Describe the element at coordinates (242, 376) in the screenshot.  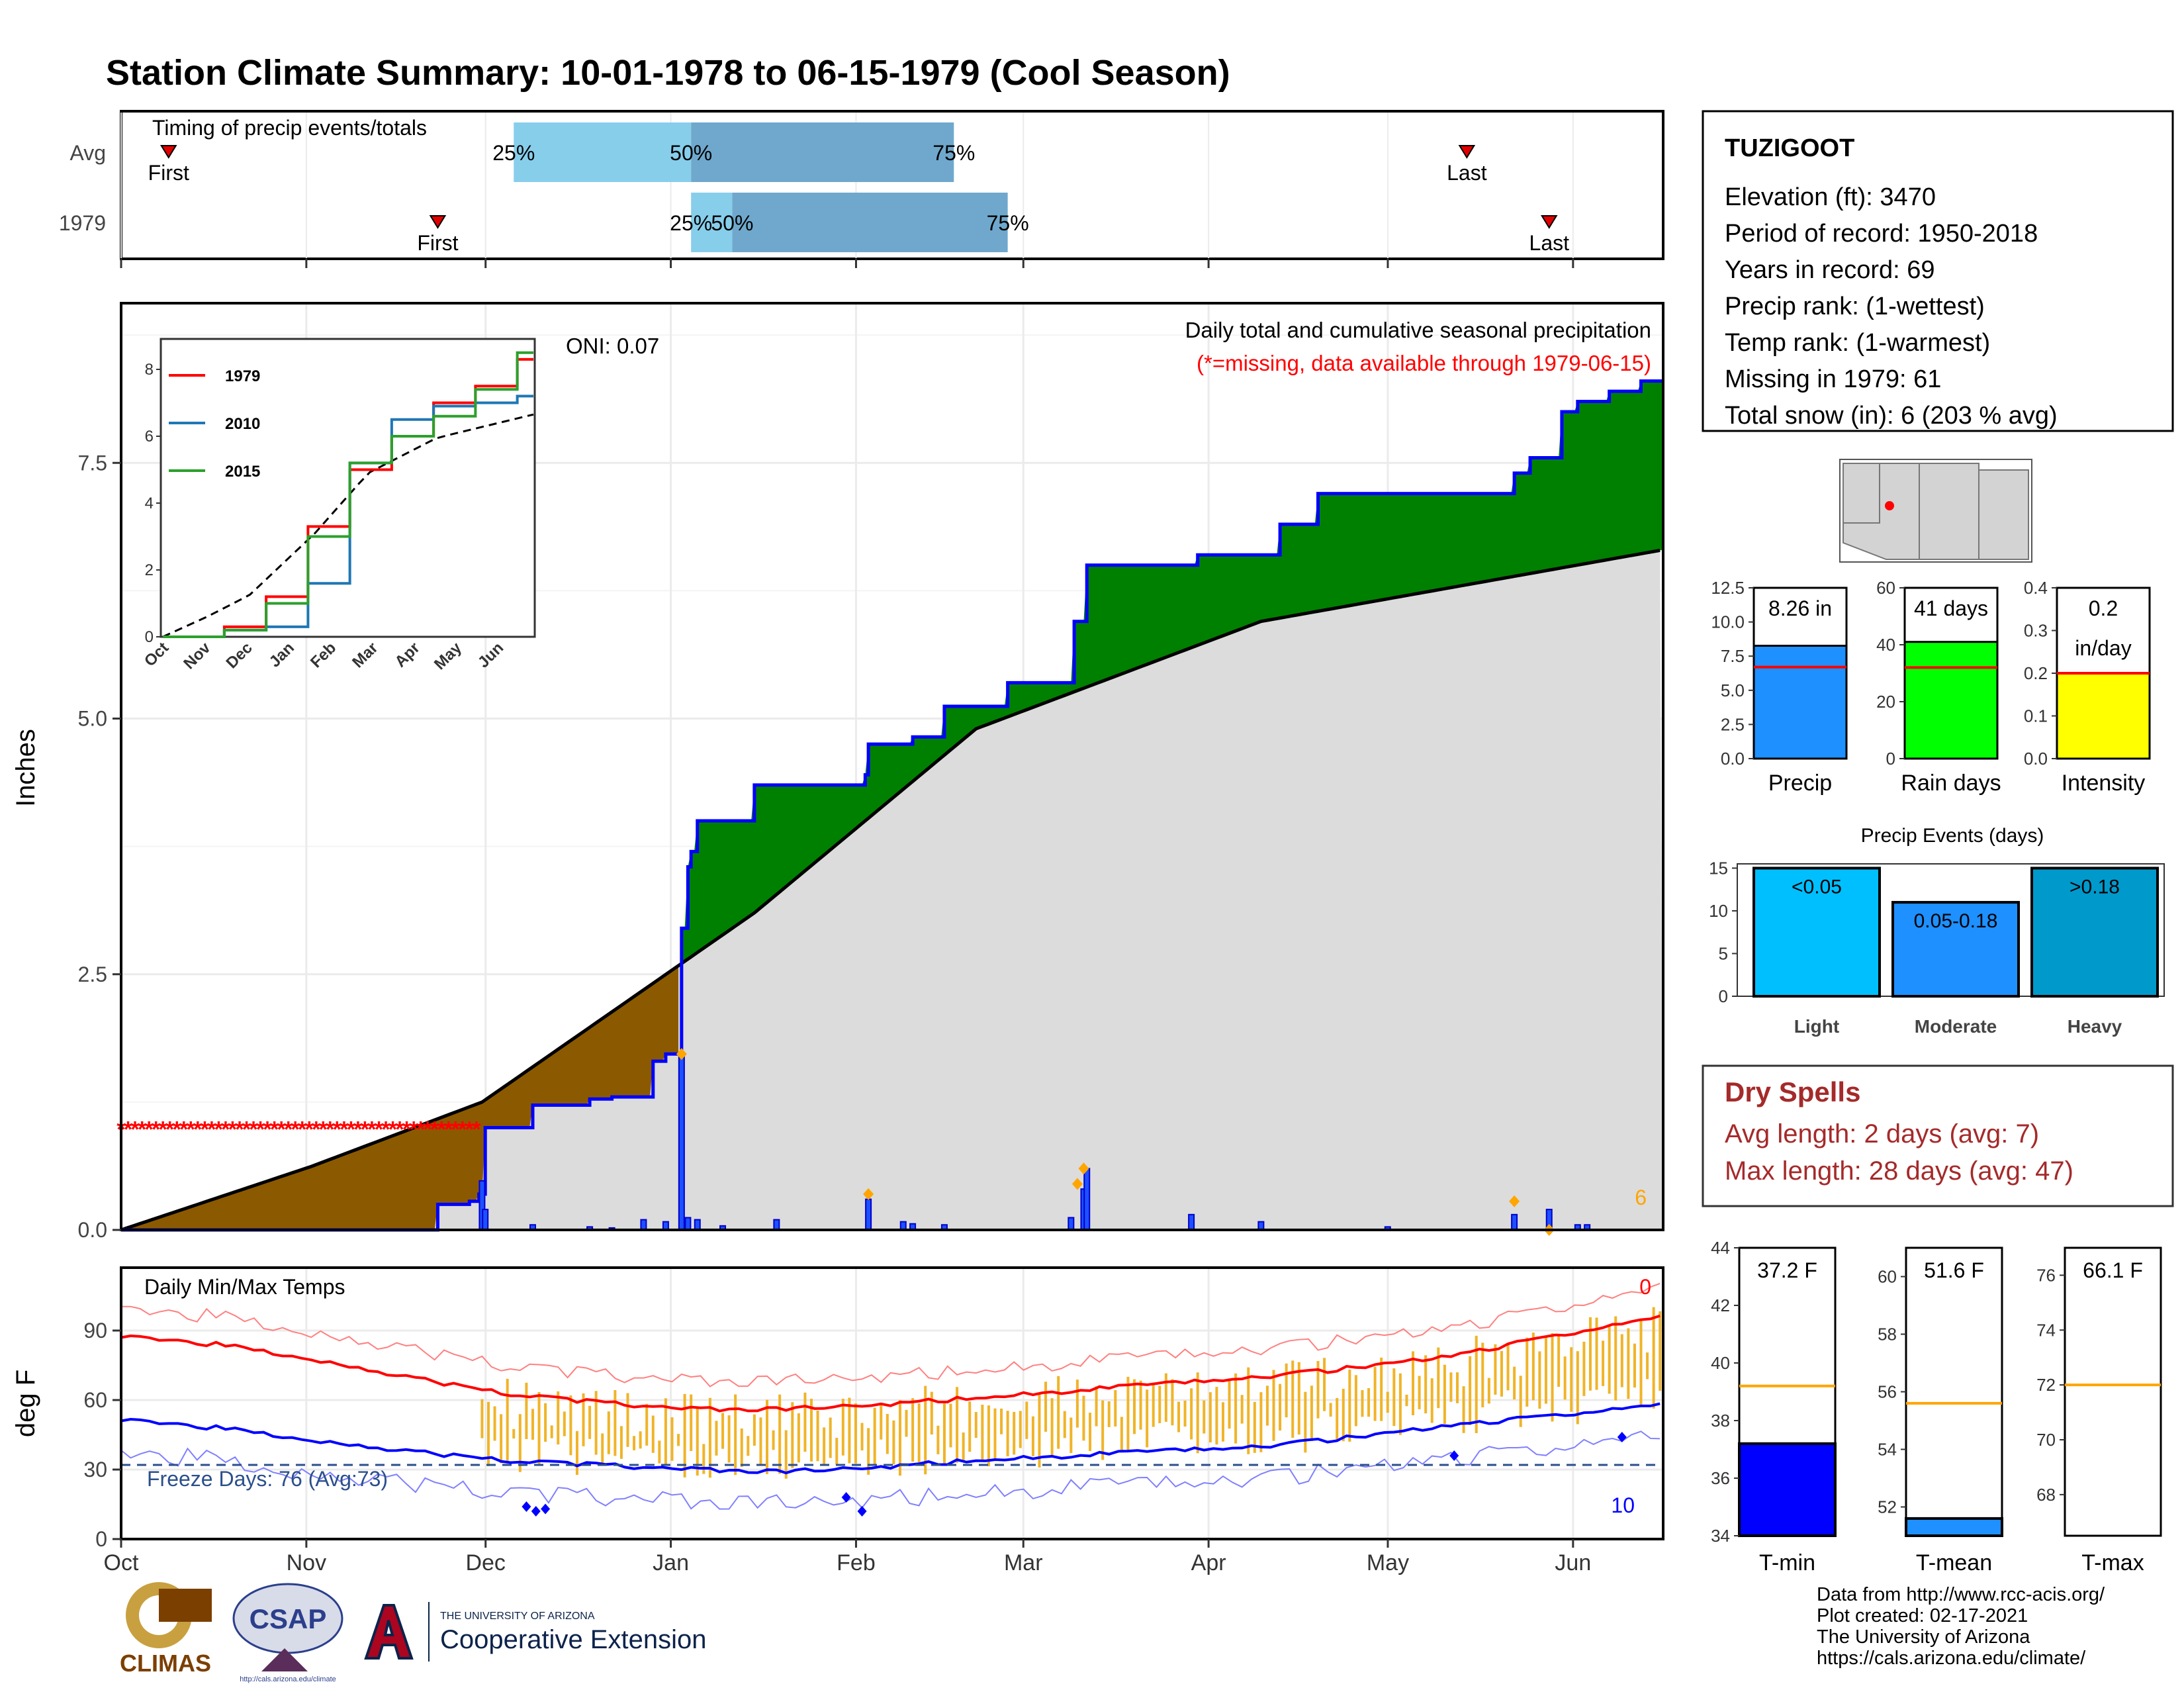
I see `inset-legend-label: 1979` at that location.